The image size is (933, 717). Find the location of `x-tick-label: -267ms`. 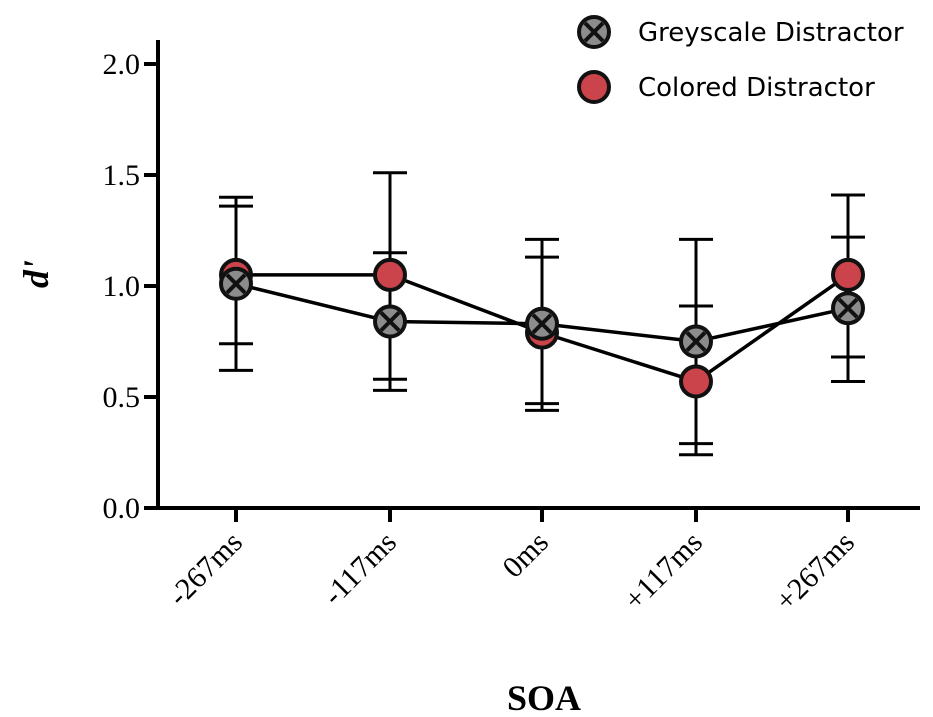

x-tick-label: -267ms is located at coordinates (205, 569).